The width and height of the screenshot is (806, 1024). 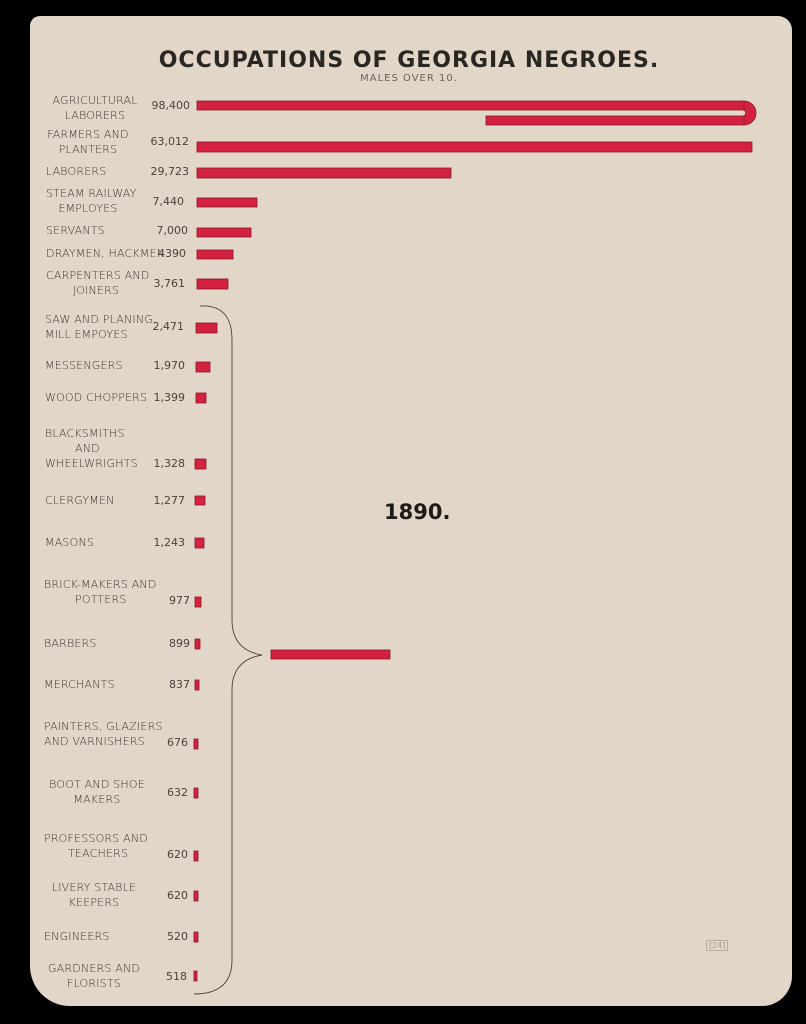 What do you see at coordinates (177, 792) in the screenshot?
I see `value-boot-shoe: 632` at bounding box center [177, 792].